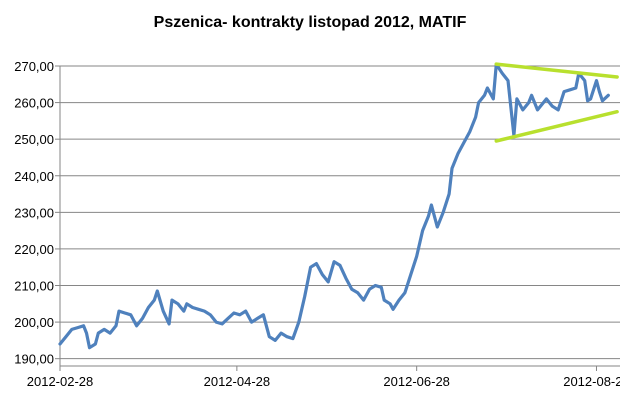 The width and height of the screenshot is (620, 413). I want to click on y-tick-label: 220,00, so click(34, 249).